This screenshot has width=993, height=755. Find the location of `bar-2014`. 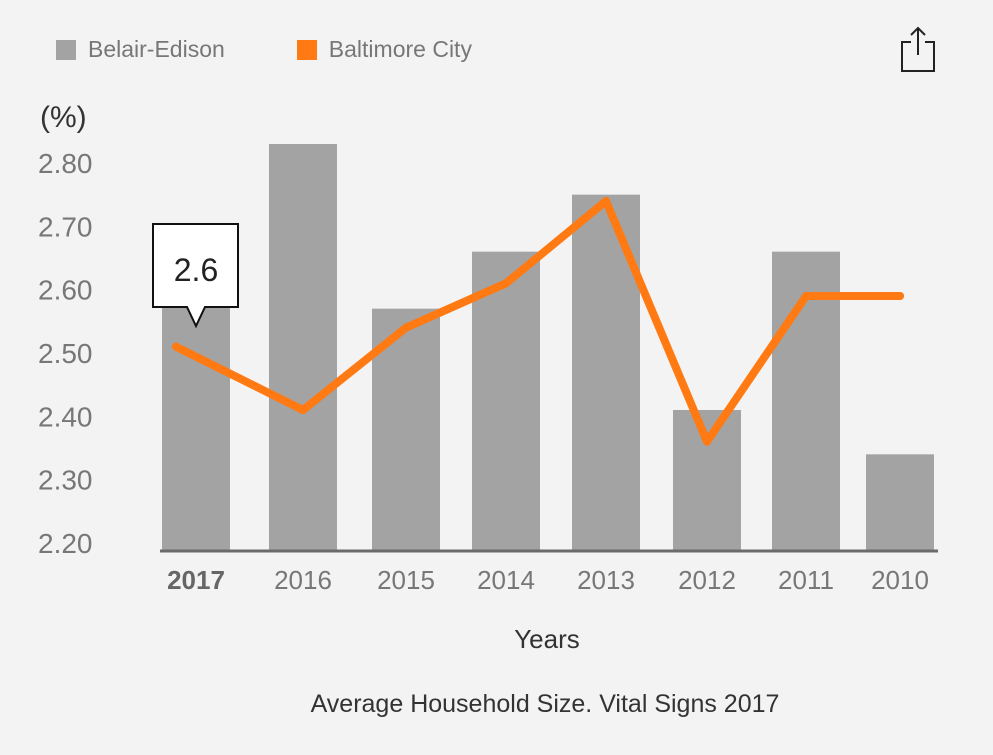

bar-2014 is located at coordinates (506, 401).